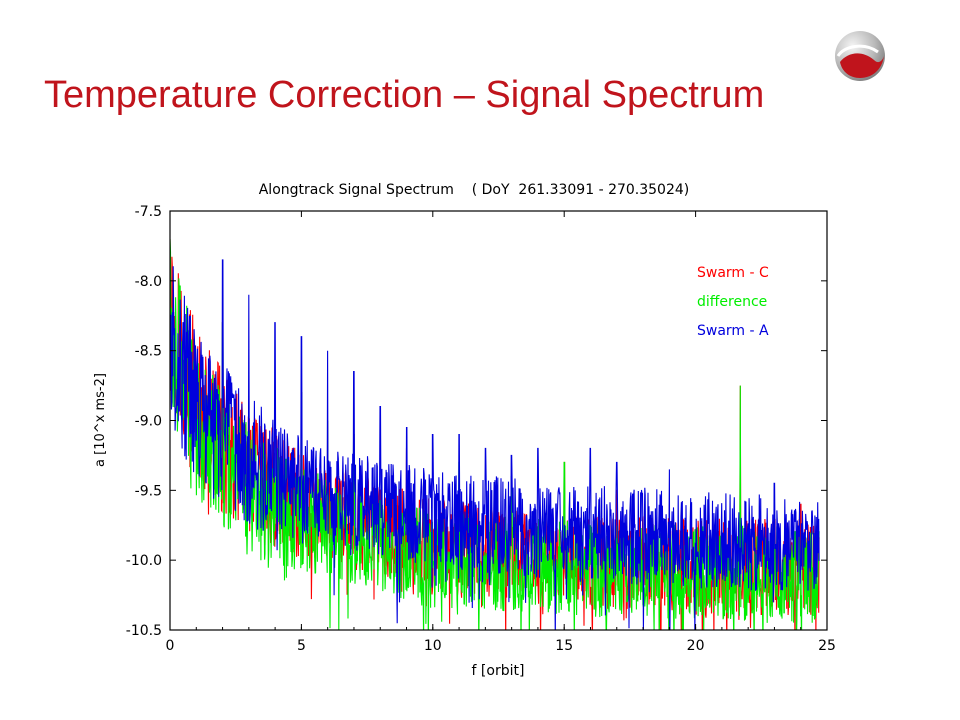  What do you see at coordinates (170, 646) in the screenshot?
I see `x-tick-label: 0` at bounding box center [170, 646].